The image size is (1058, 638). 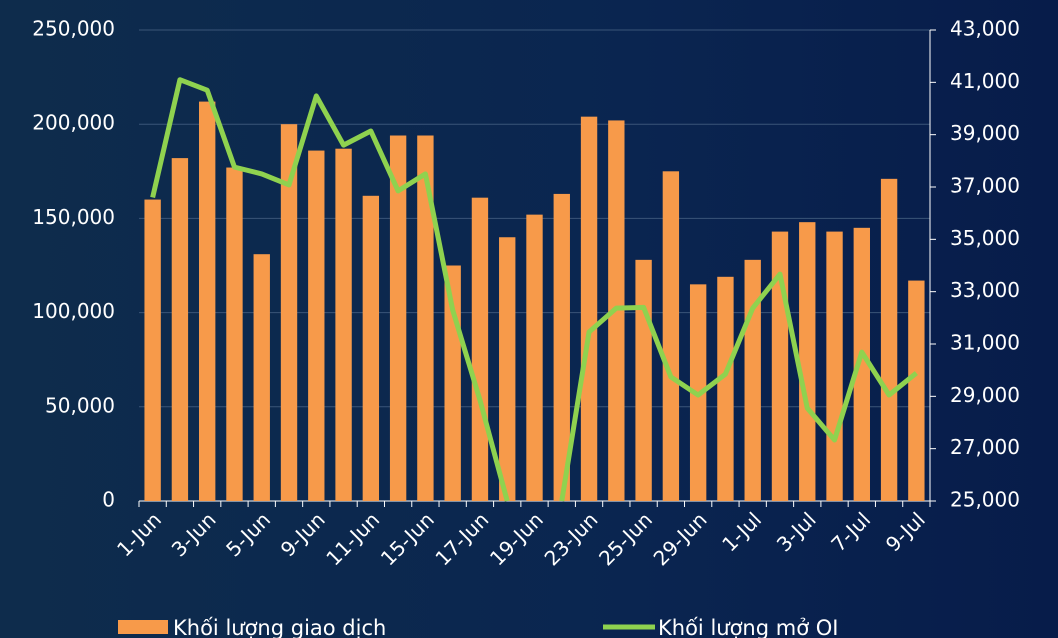 What do you see at coordinates (850, 531) in the screenshot?
I see `x-tick-label: 7-Jul` at bounding box center [850, 531].